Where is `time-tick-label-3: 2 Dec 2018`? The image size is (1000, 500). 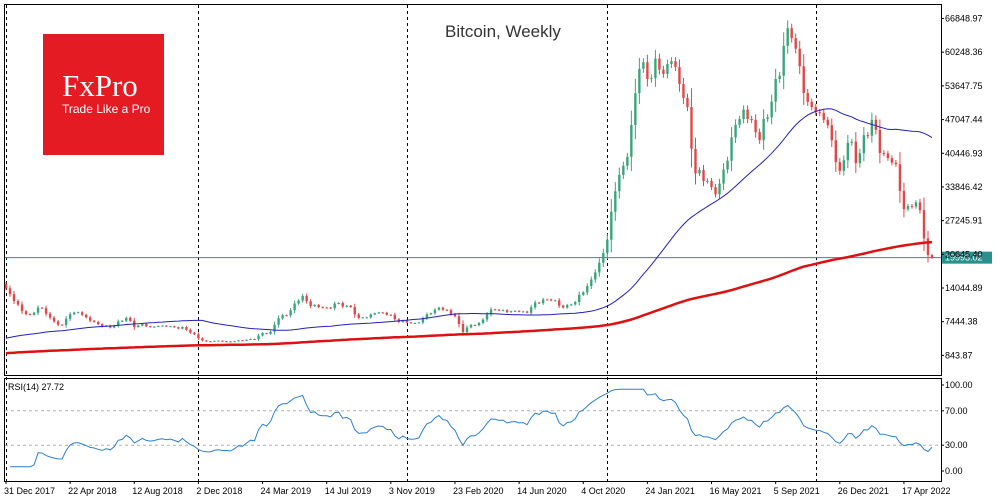 time-tick-label-3: 2 Dec 2018 is located at coordinates (219, 491).